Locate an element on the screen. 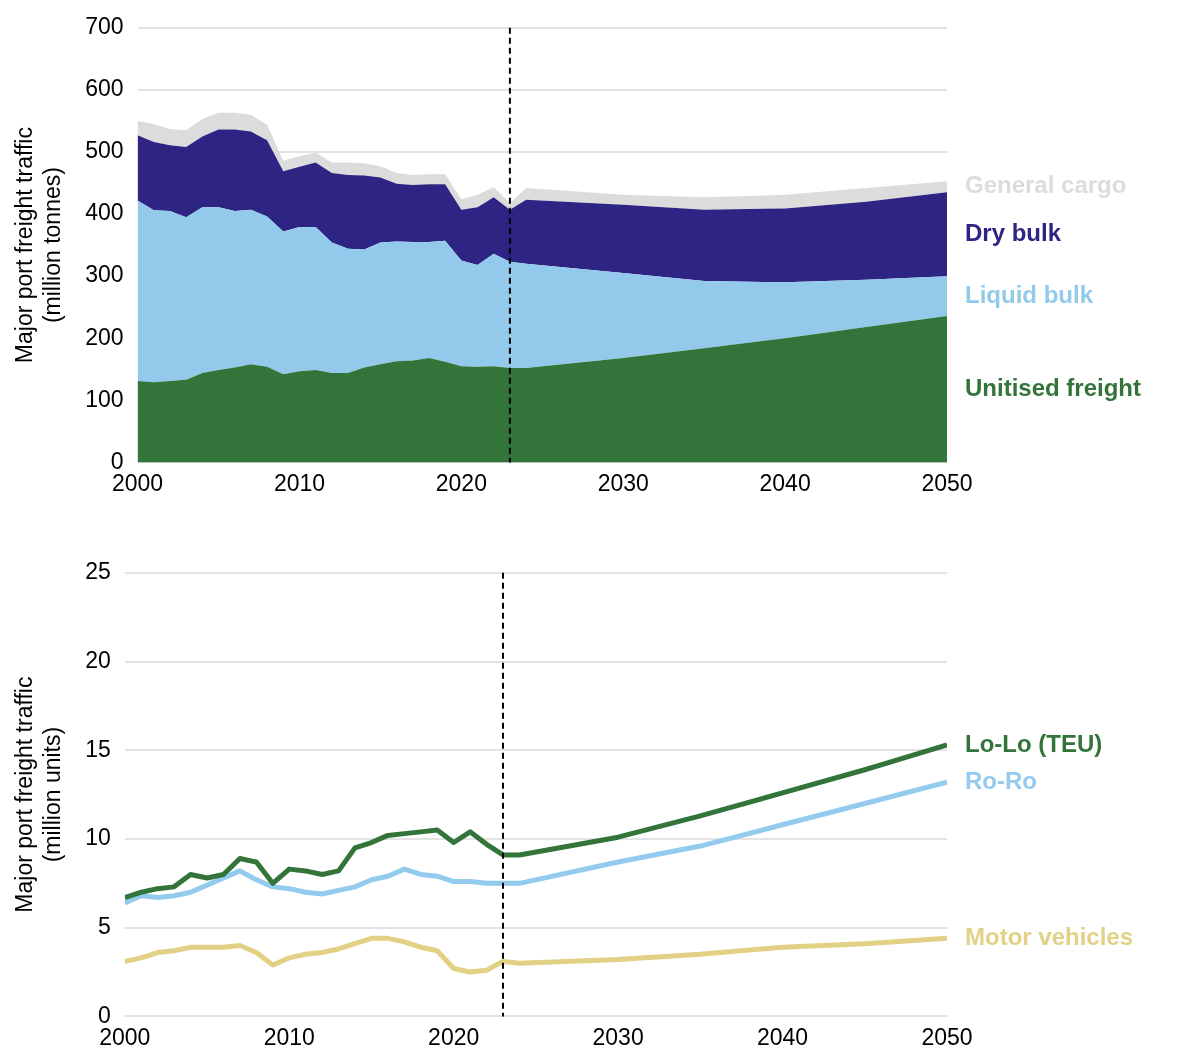 The height and width of the screenshot is (1064, 1177). y-tick-label: 200 is located at coordinates (104, 336).